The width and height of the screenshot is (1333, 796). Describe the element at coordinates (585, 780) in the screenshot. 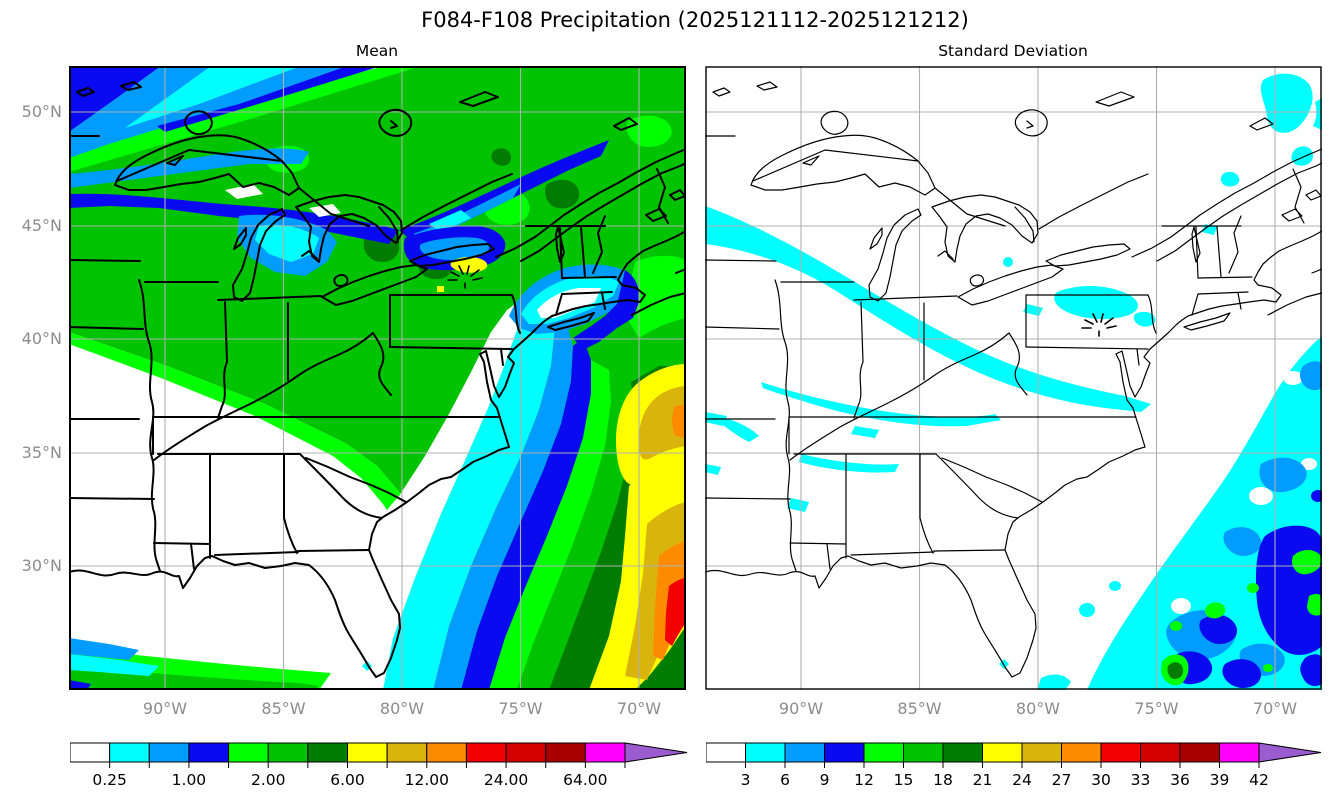

I see `colorbar-tick-label: 64.00` at that location.